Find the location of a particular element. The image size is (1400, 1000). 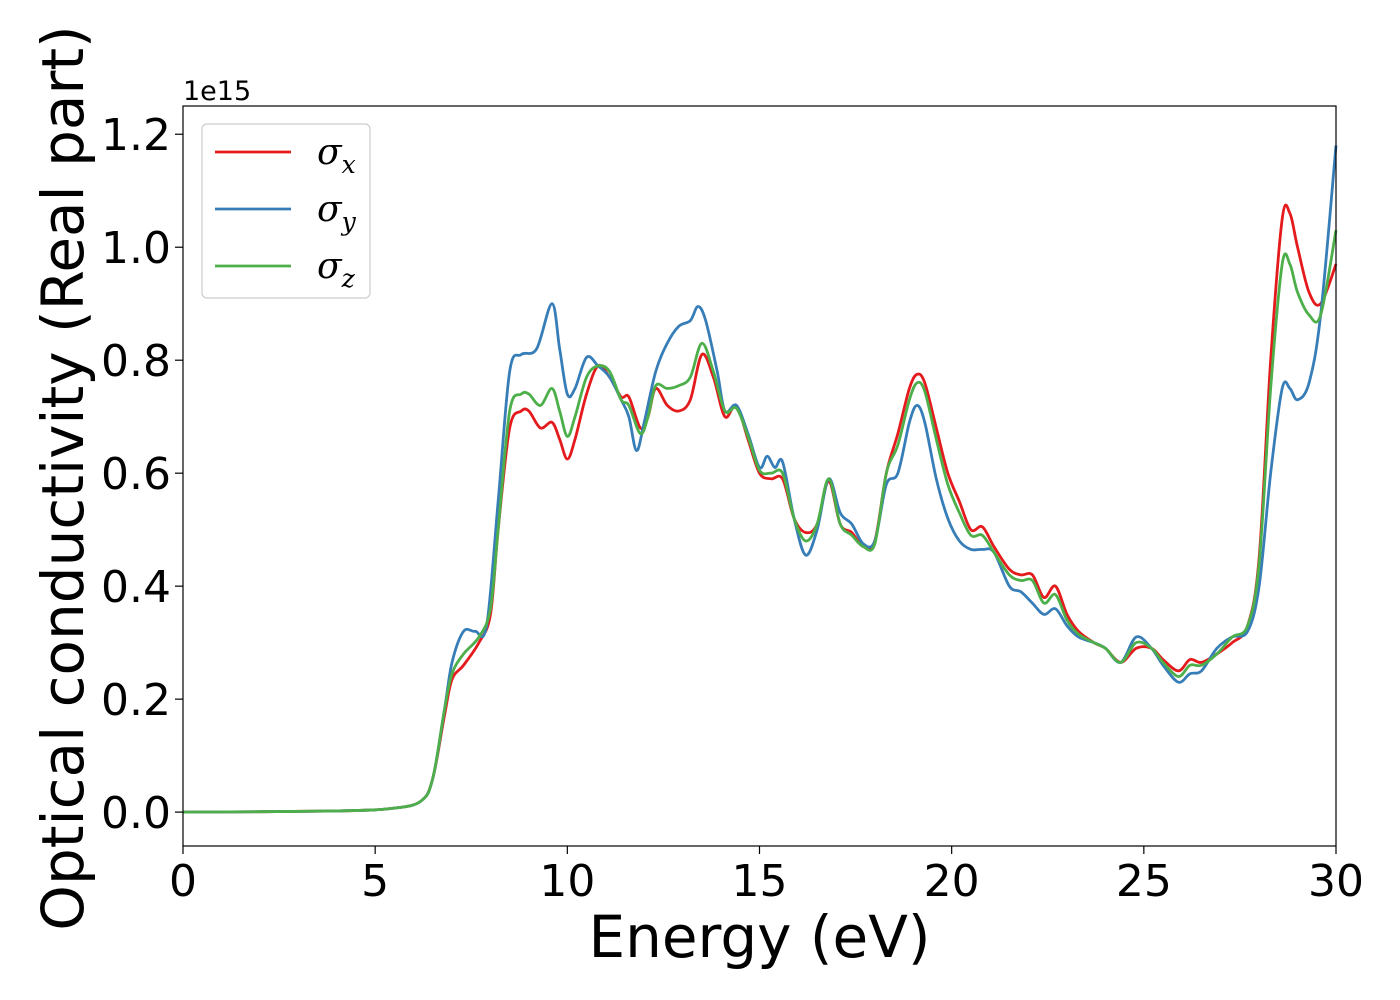

y-tick-label: 1.0 is located at coordinates (136, 248).